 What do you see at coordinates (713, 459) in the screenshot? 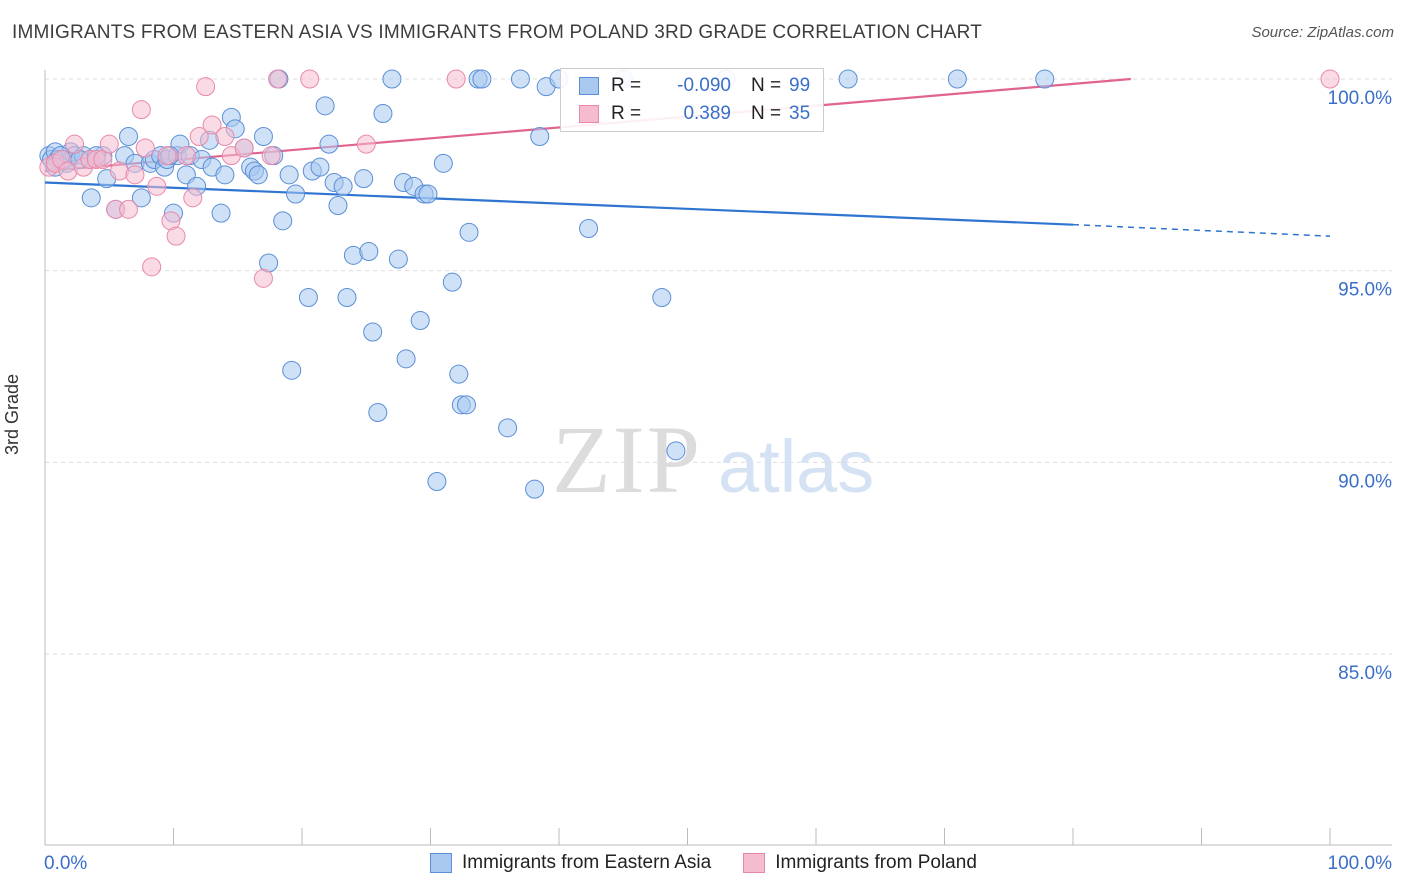
I see `watermark: ZIP atlas` at bounding box center [713, 459].